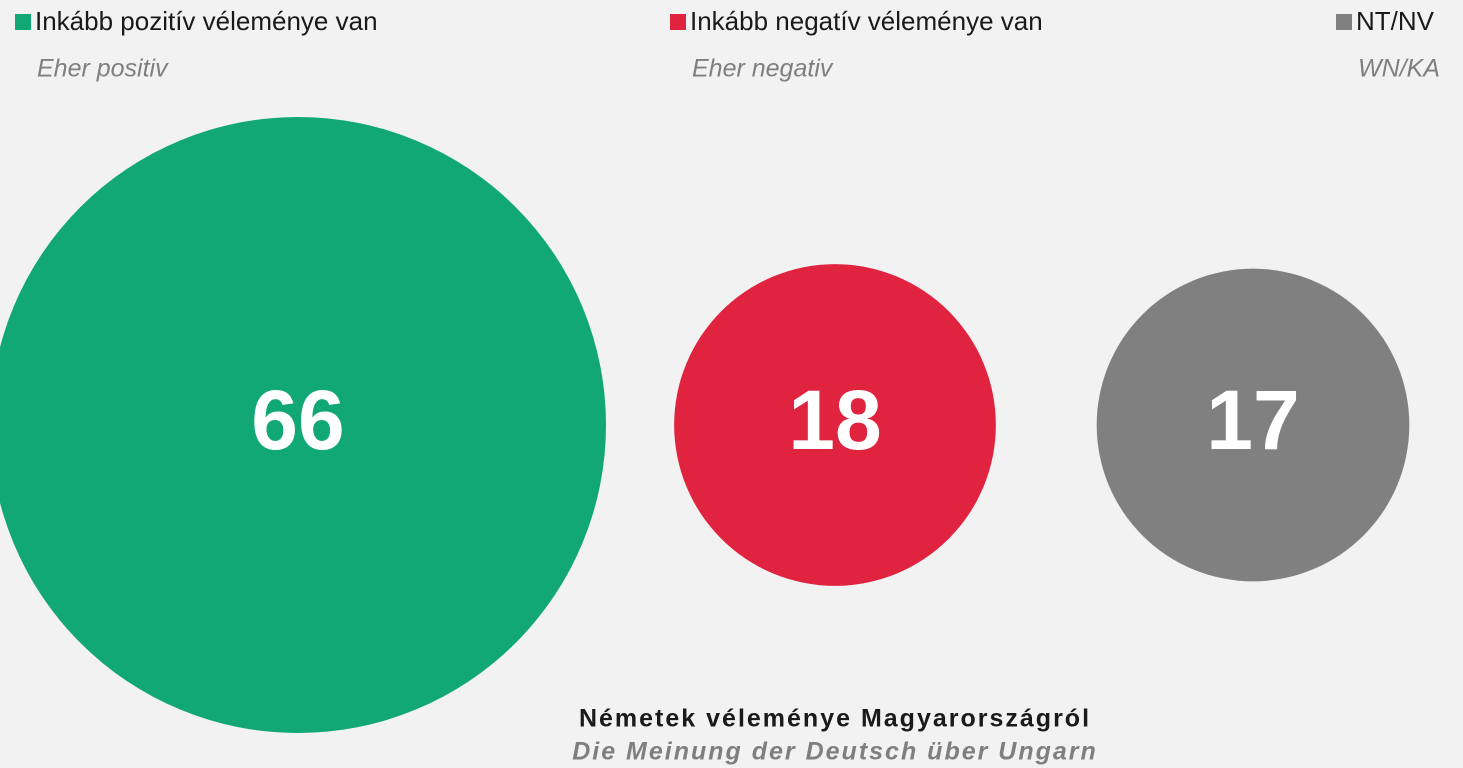 Image resolution: width=1463 pixels, height=768 pixels. Describe the element at coordinates (103, 69) in the screenshot. I see `legend-translation: Eher positiv` at that location.